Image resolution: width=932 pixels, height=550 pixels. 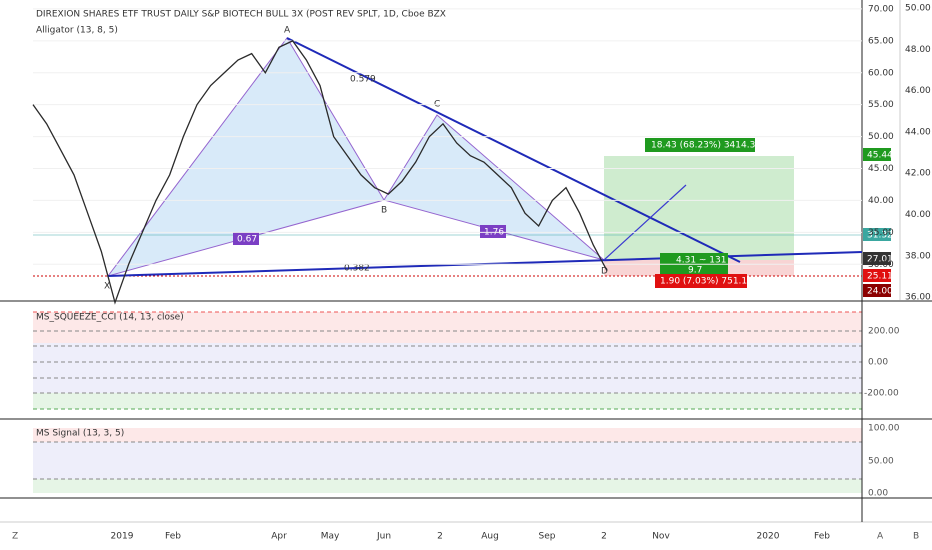 What do you see at coordinates (880, 292) in the screenshot?
I see `price-label: 24.00` at bounding box center [880, 292].